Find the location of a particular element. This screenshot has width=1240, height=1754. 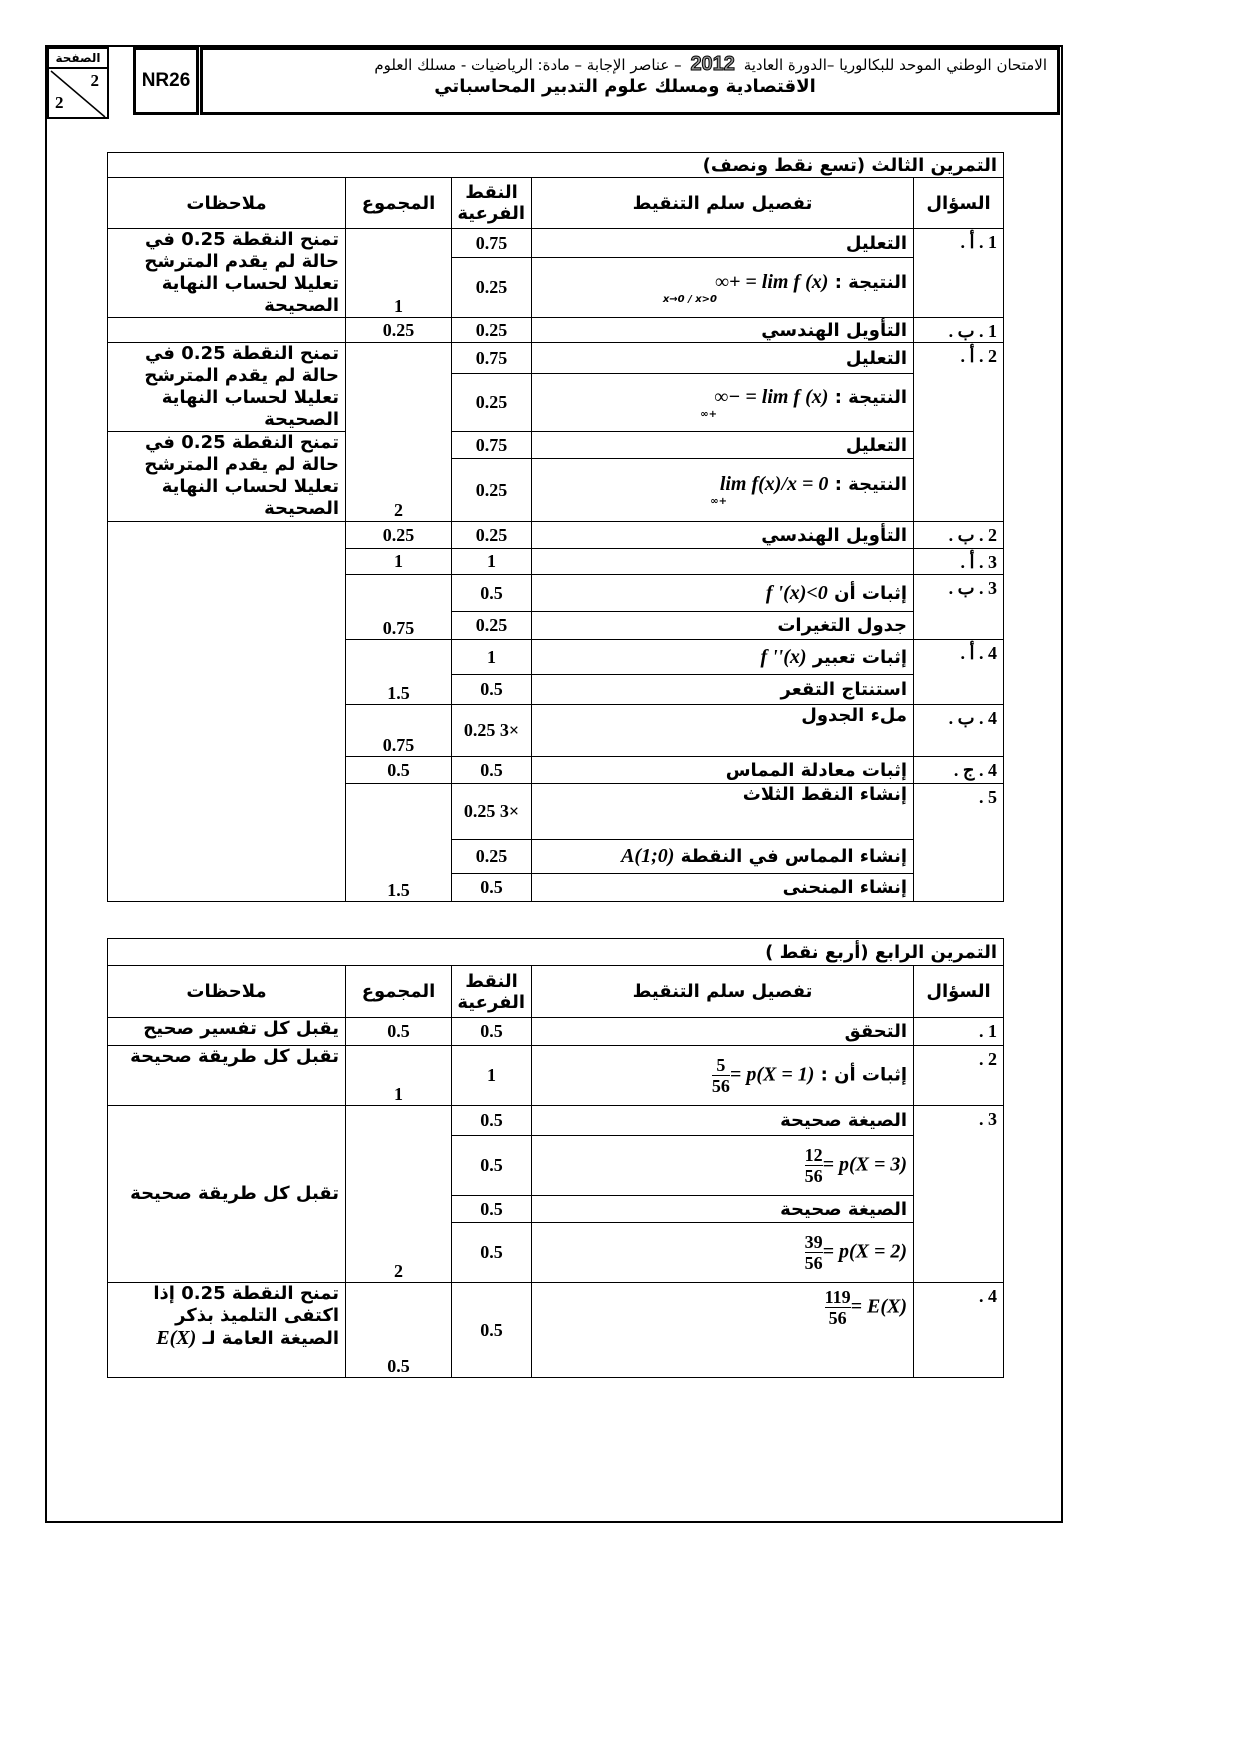

header-line2: الاقتصادية ومسلك علوم التدبير المحاسباتي is located at coordinates (625, 86).